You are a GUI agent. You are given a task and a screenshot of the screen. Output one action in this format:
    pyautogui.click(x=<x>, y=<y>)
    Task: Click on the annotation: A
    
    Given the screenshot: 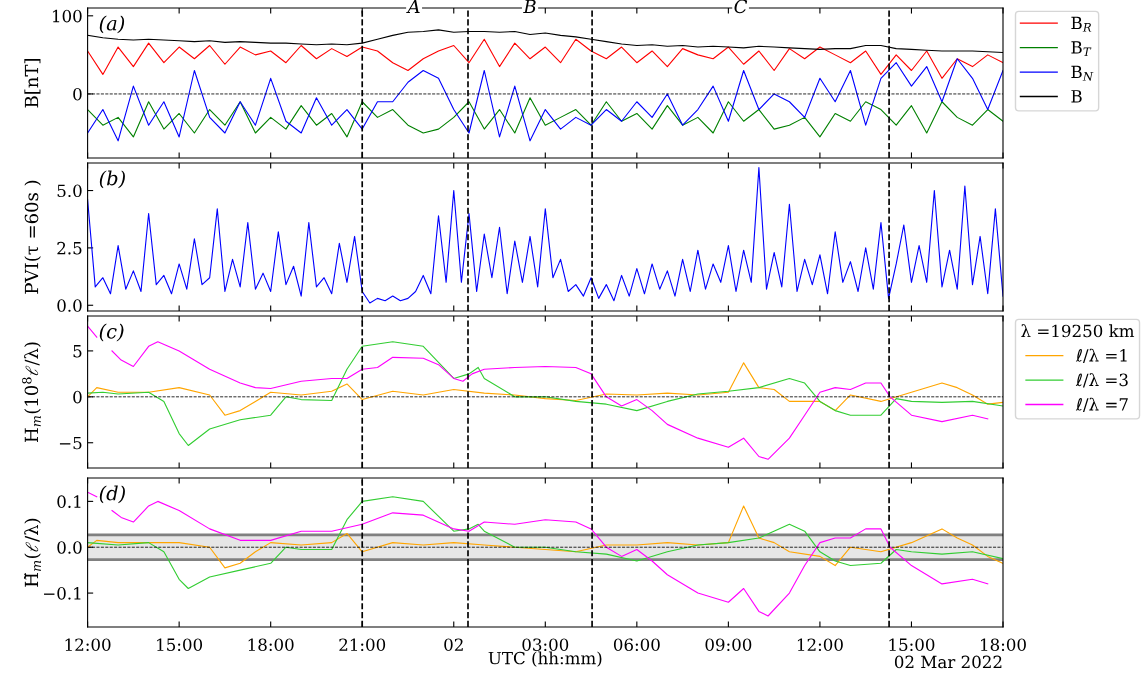 What is the action you would take?
    pyautogui.click(x=413, y=6)
    